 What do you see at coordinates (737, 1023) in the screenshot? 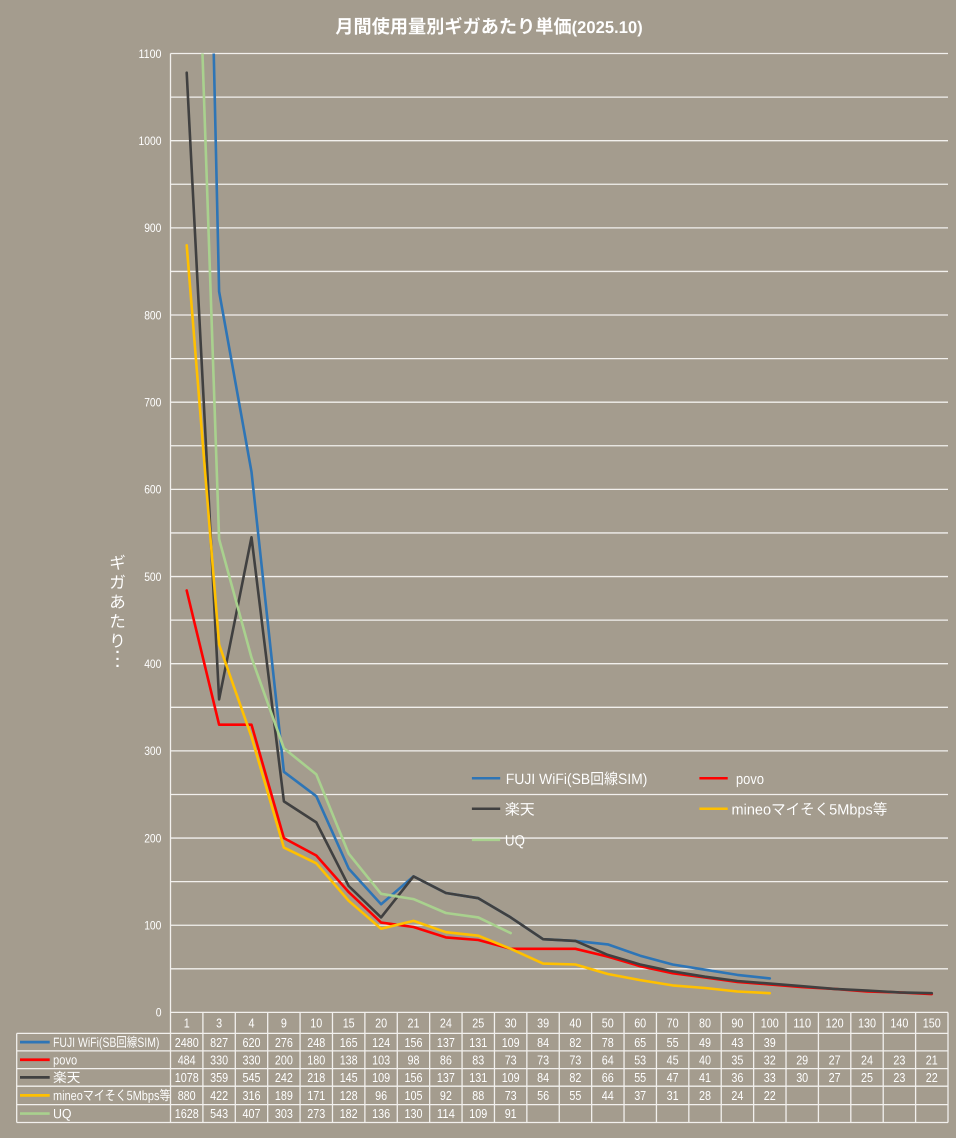
I see `svg-text: 90` at bounding box center [737, 1023].